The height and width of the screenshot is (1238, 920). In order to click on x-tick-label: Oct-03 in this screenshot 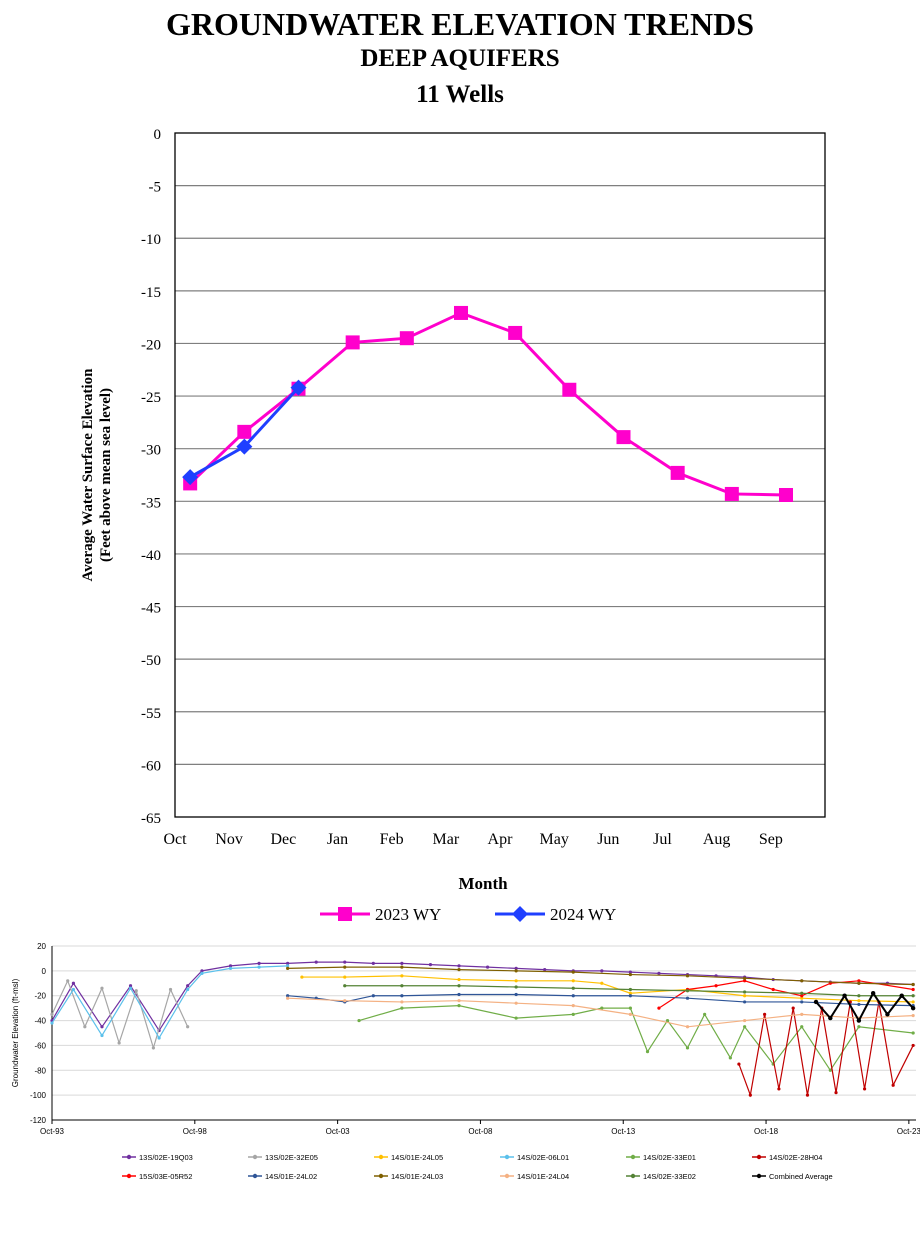, I will do `click(338, 1131)`.